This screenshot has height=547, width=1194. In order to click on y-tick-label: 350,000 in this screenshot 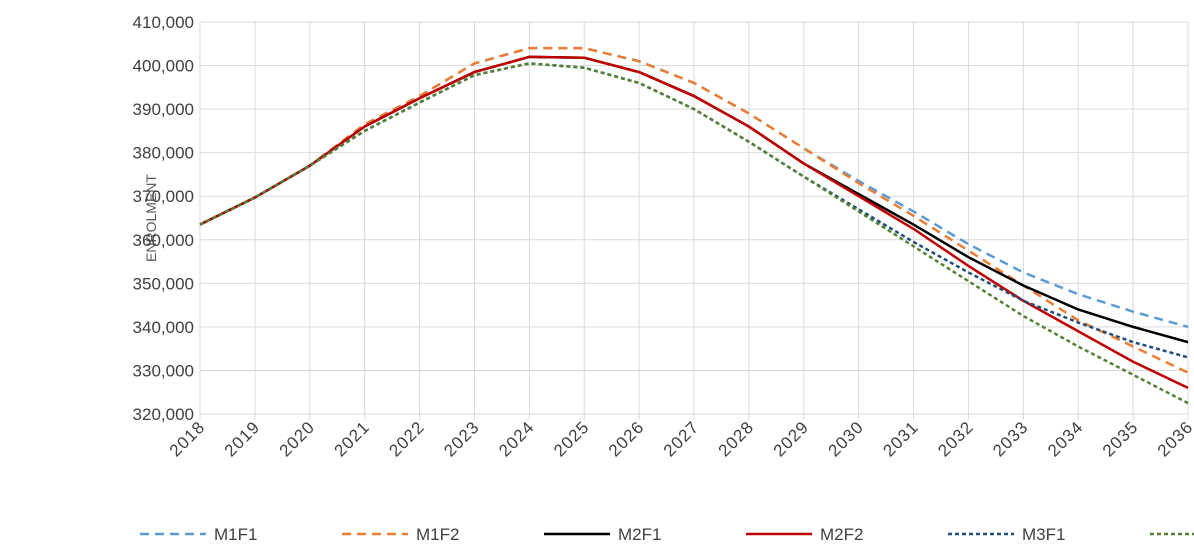, I will do `click(163, 283)`.